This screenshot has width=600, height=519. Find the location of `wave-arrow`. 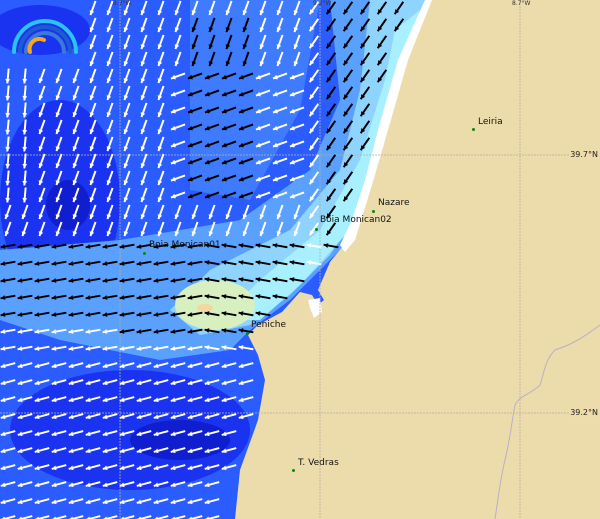

wave-arrow is located at coordinates (178, 517).